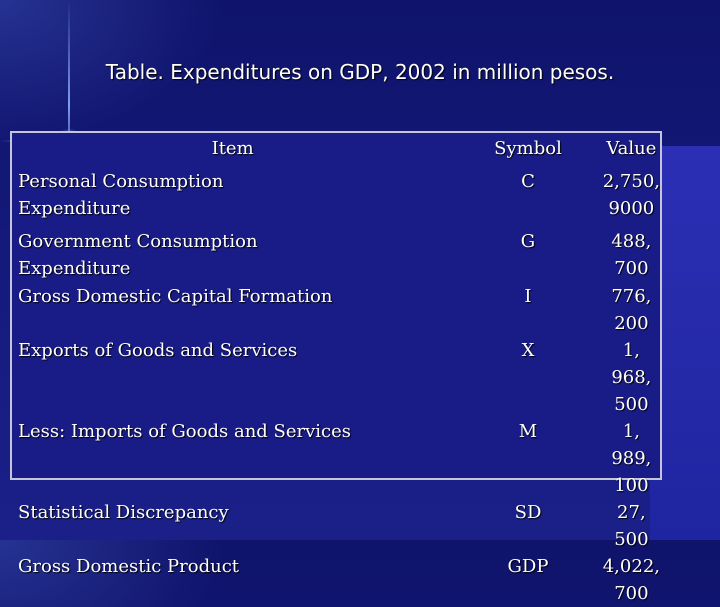  I want to click on row-symbol: SD, so click(528, 512).